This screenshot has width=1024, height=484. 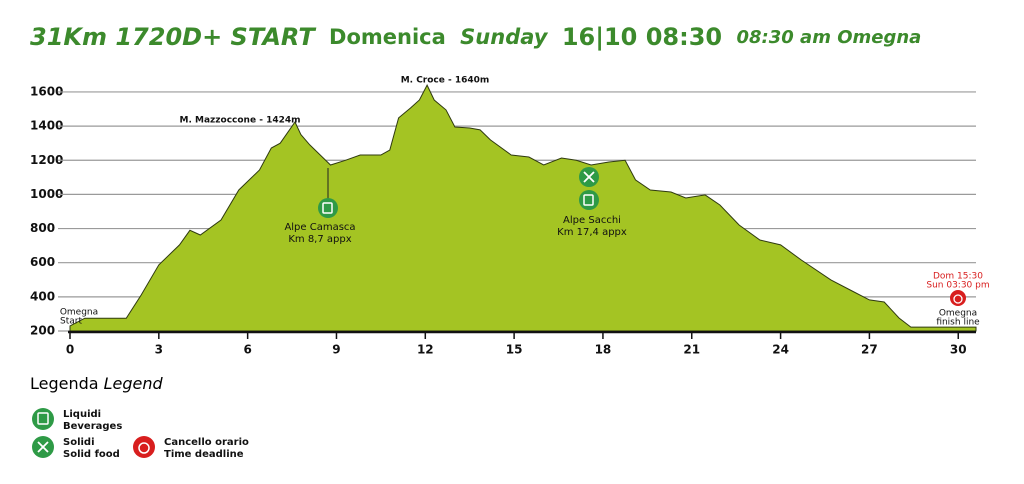 I want to click on finish-label: Omegna, so click(x=958, y=314).